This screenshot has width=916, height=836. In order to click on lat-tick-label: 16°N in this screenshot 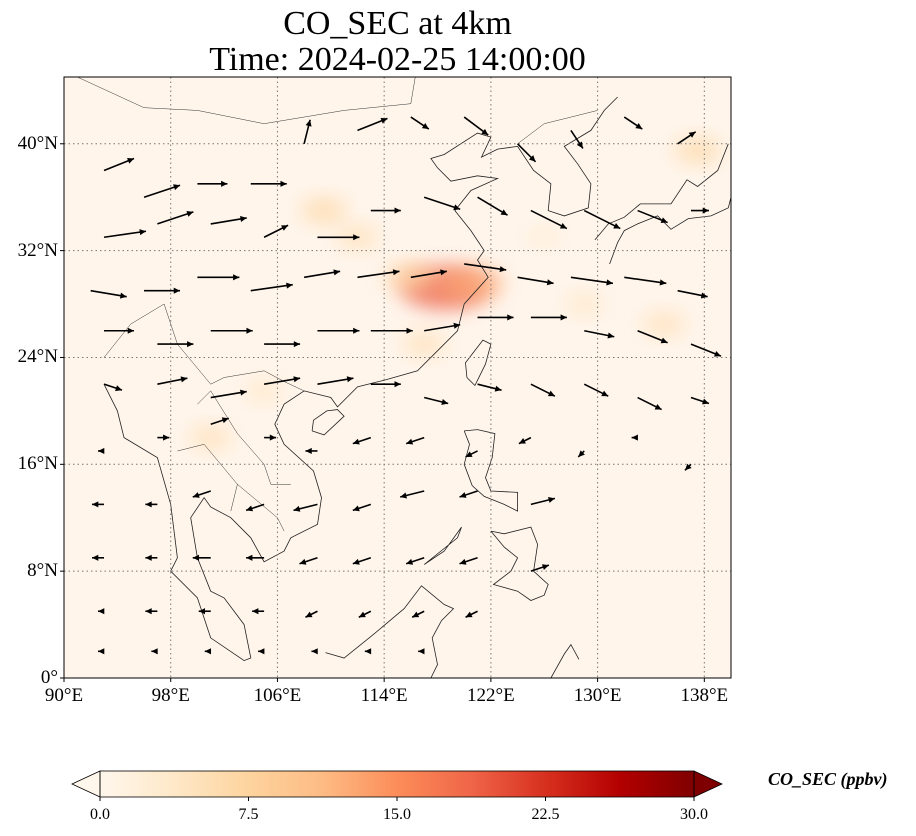, I will do `click(37, 464)`.